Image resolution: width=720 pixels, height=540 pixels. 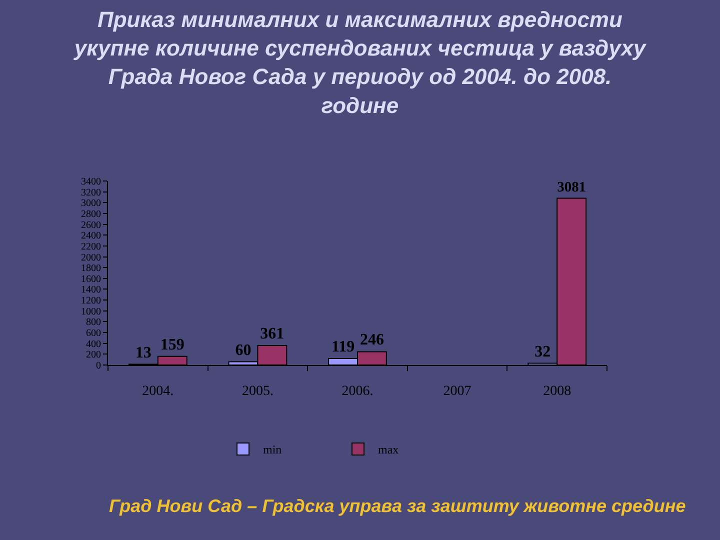 What do you see at coordinates (93, 355) in the screenshot?
I see `y-tick-label: 200` at bounding box center [93, 355].